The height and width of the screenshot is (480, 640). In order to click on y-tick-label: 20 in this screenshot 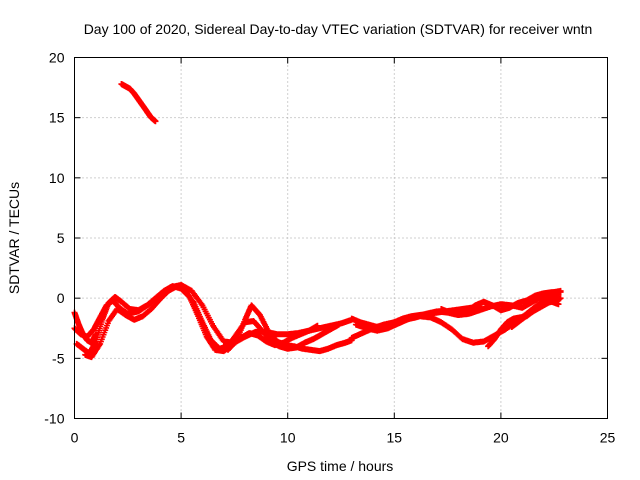, I will do `click(57, 58)`.